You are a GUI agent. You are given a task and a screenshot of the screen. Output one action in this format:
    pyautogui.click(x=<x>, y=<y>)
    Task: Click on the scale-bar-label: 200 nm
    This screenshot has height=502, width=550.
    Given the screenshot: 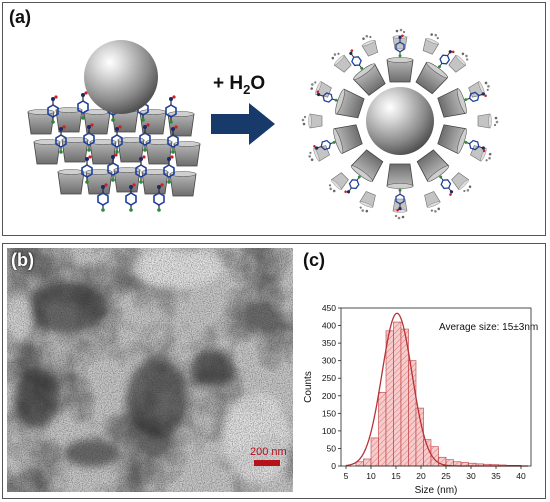 What is the action you would take?
    pyautogui.click(x=268, y=452)
    